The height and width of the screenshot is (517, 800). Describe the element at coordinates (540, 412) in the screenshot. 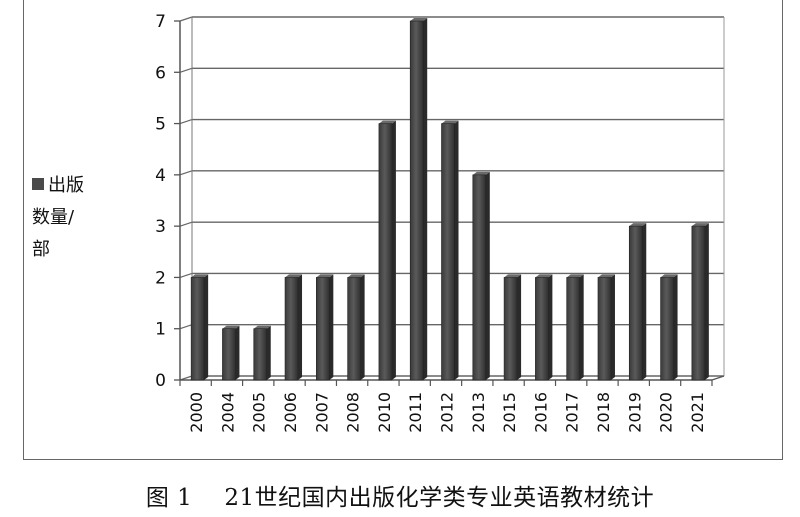

I see `x-tick-label: 2016` at that location.